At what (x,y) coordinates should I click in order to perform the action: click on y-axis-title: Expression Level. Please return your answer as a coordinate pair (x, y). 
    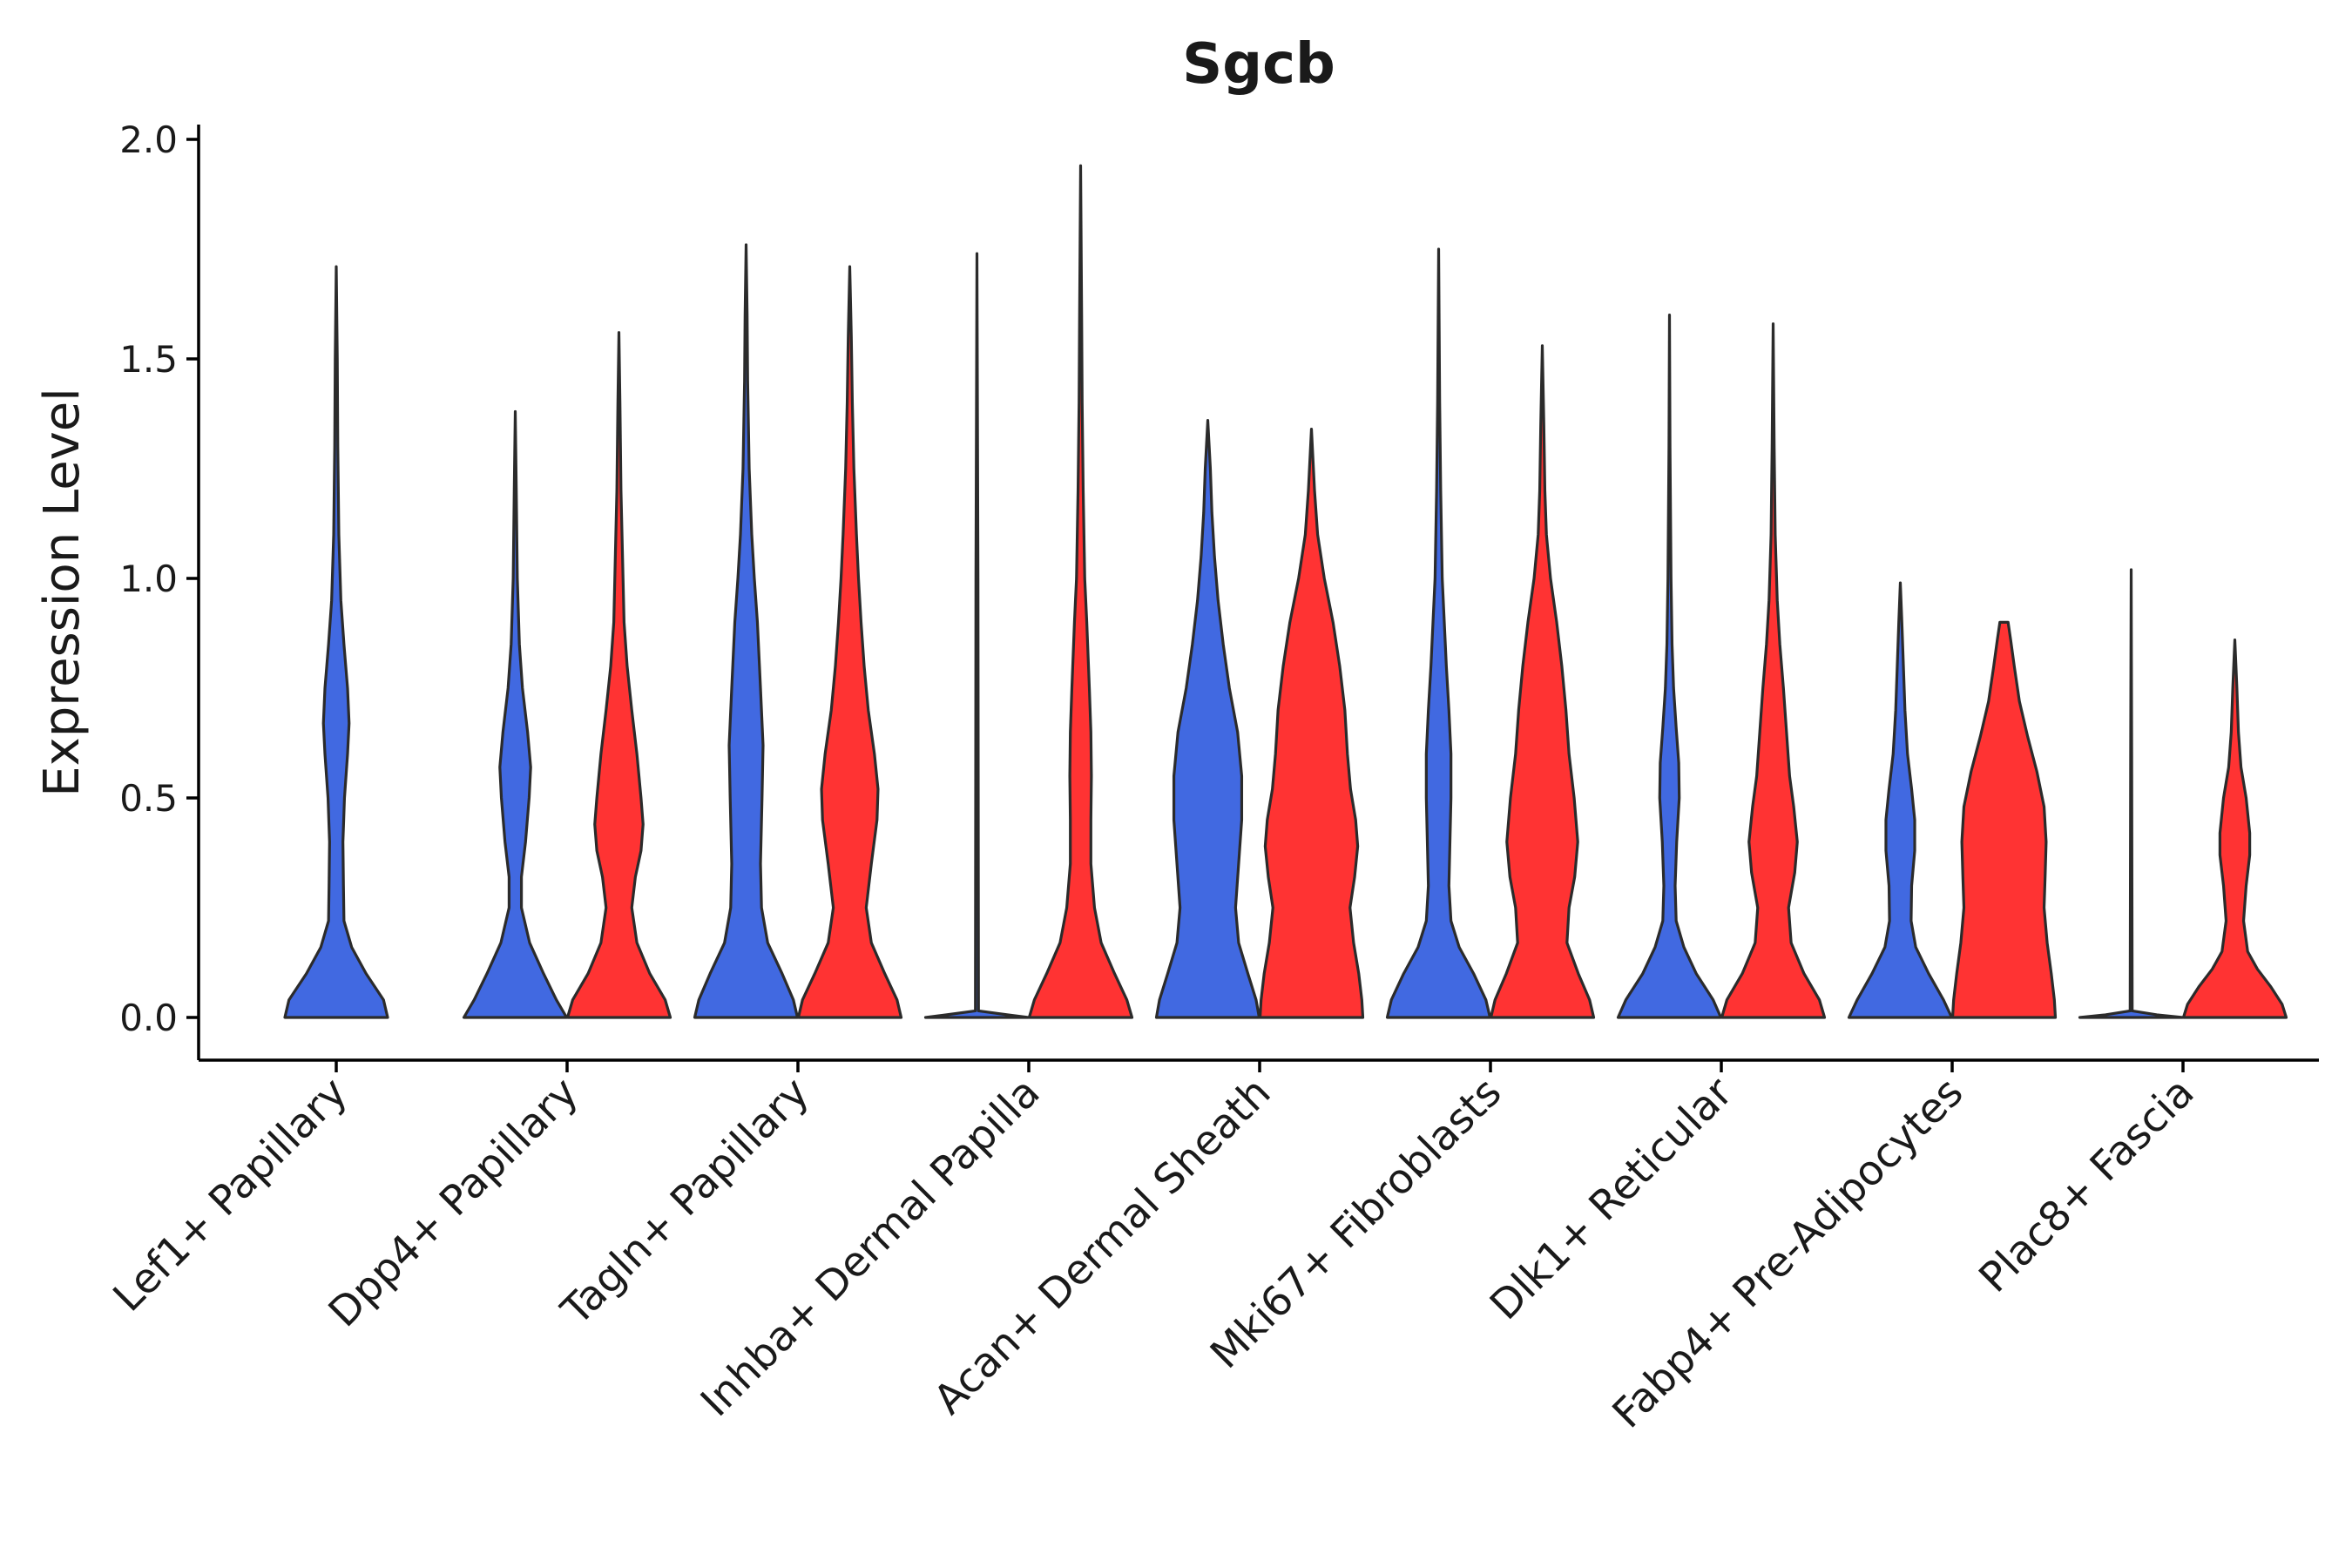
    Looking at the image, I should click on (62, 592).